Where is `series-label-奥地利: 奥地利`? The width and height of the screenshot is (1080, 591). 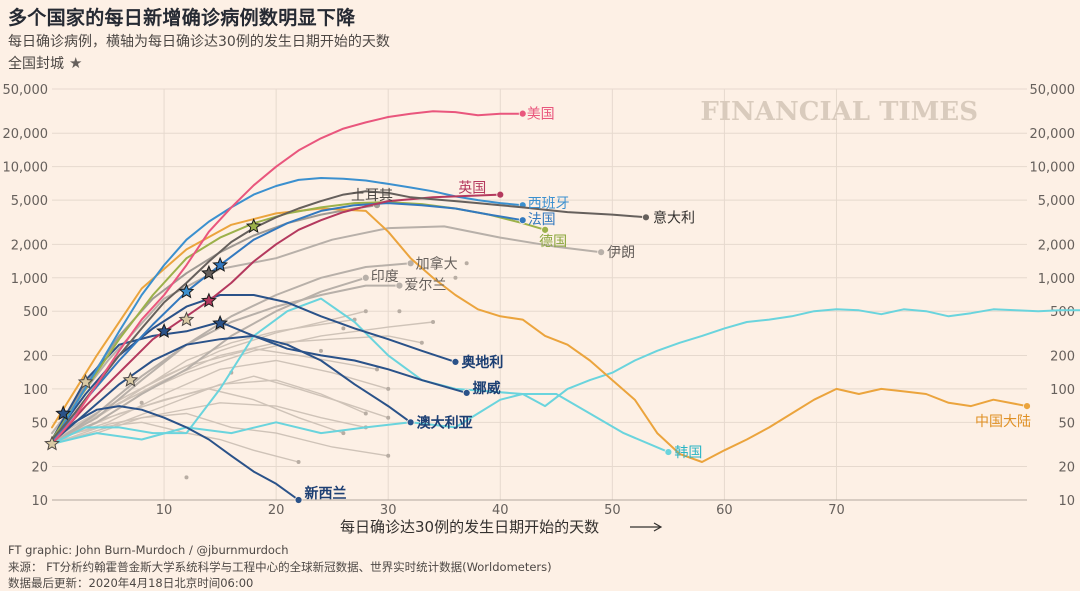
series-label-奥地利: 奥地利 is located at coordinates (482, 362).